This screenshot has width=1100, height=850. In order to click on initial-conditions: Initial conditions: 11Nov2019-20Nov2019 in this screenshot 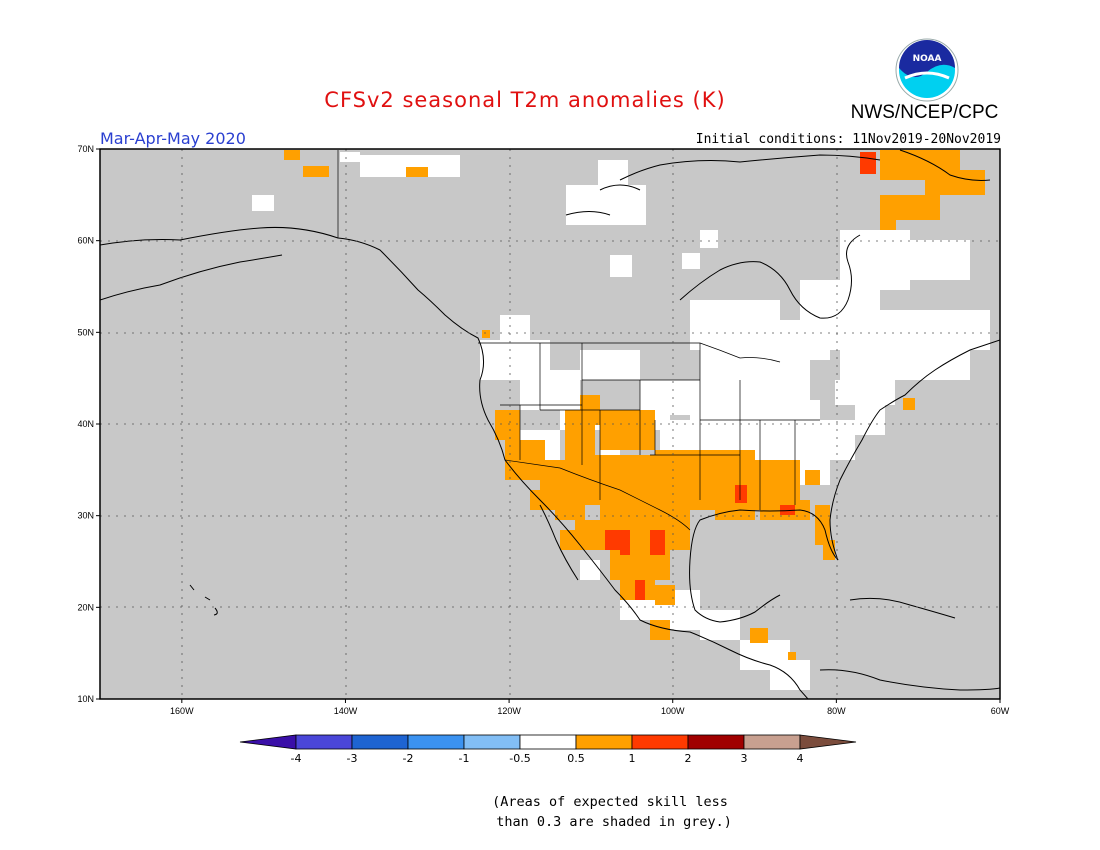, I will do `click(848, 139)`.